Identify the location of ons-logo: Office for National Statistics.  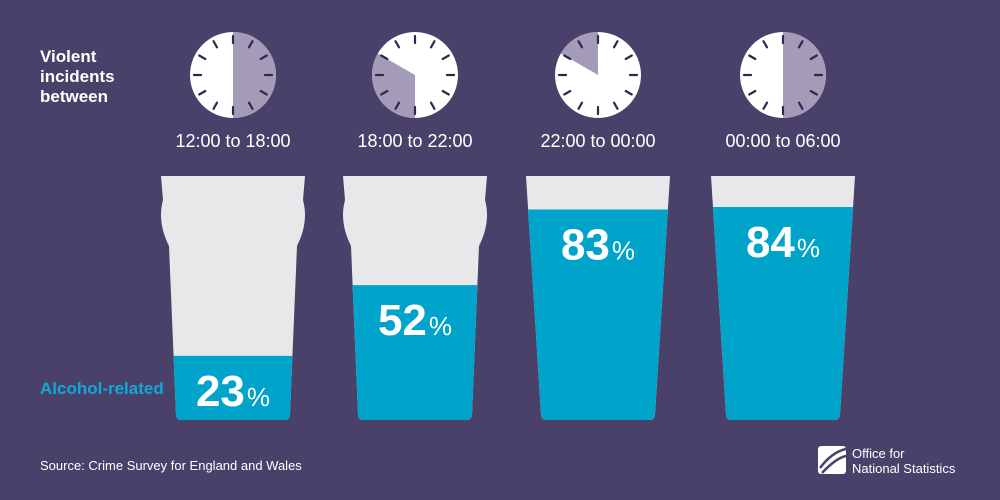
(887, 461).